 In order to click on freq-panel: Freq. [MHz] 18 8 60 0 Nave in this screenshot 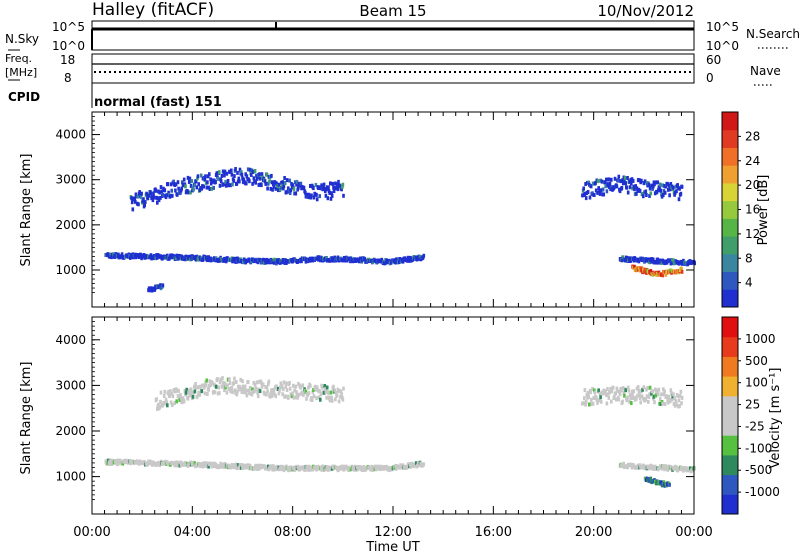, I will do `click(393, 69)`.